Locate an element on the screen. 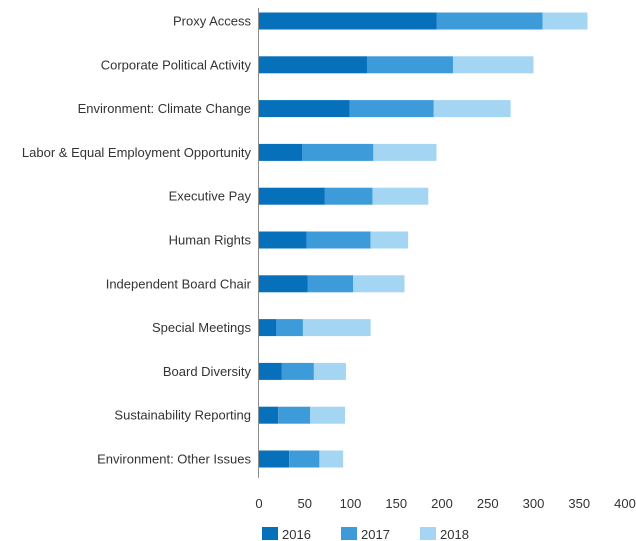 The width and height of the screenshot is (636, 541). x-tick-label: 200 is located at coordinates (442, 503).